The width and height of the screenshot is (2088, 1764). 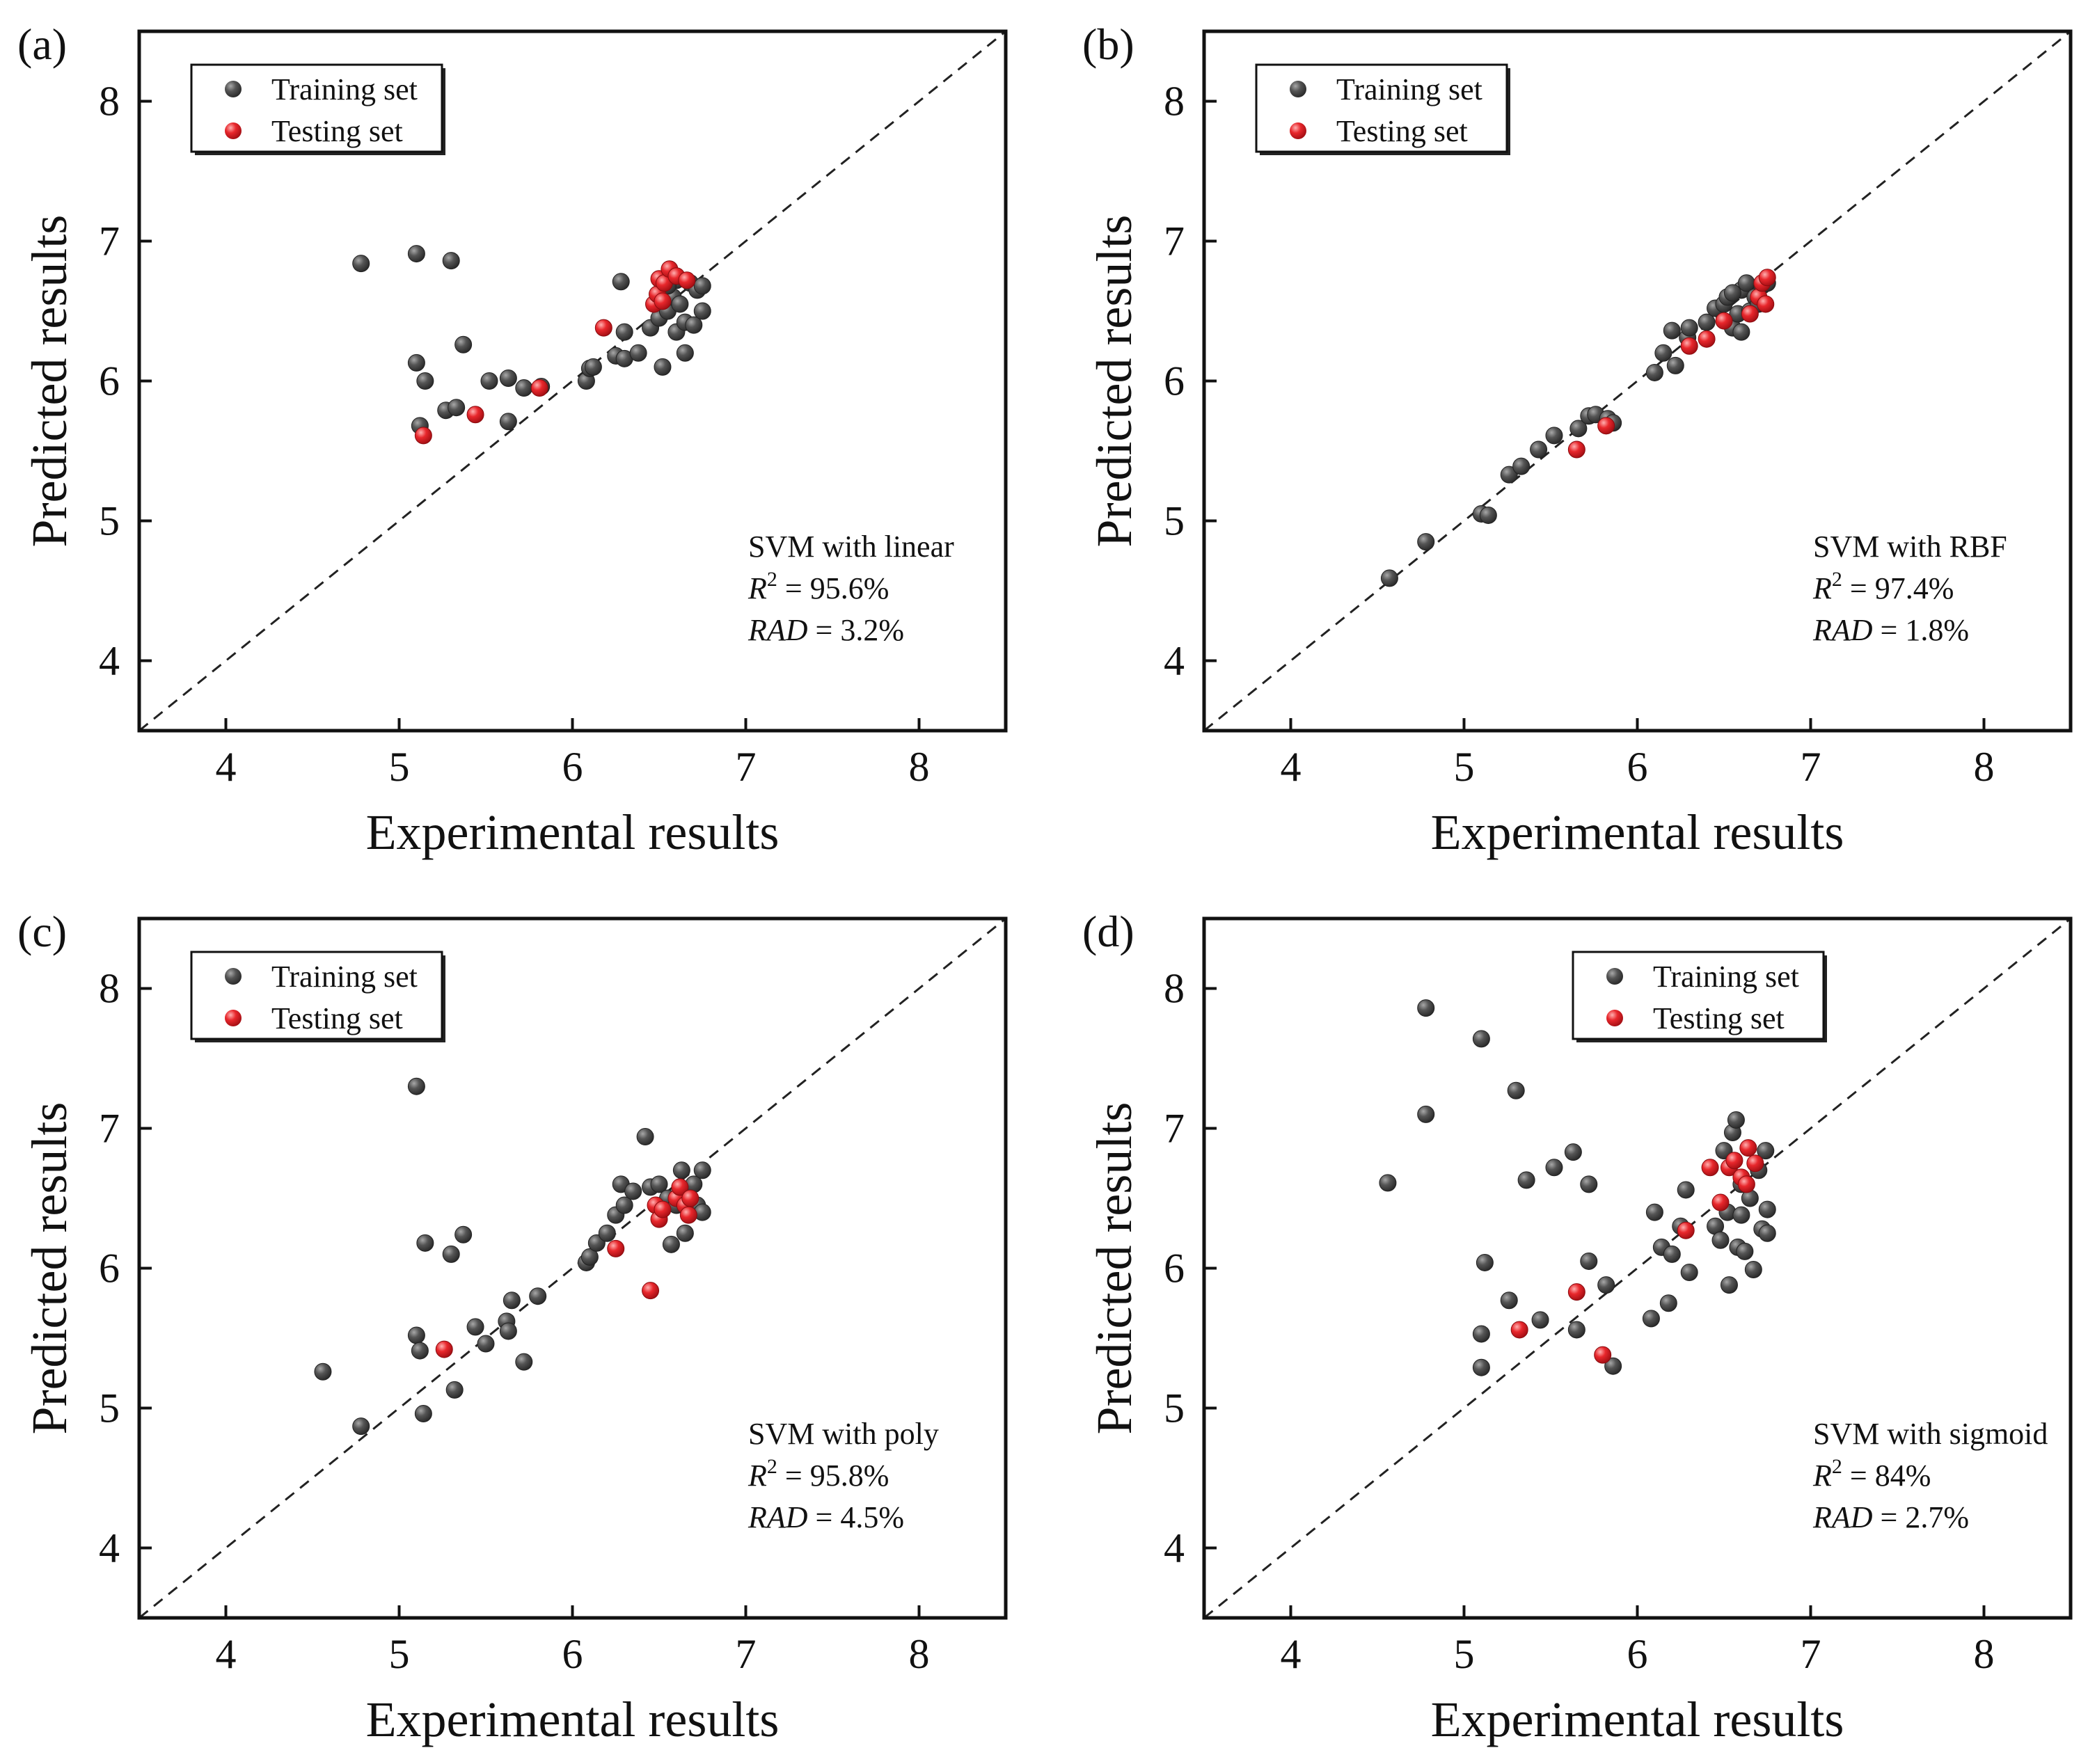 I want to click on y-tick-label: 6, so click(x=1174, y=1269).